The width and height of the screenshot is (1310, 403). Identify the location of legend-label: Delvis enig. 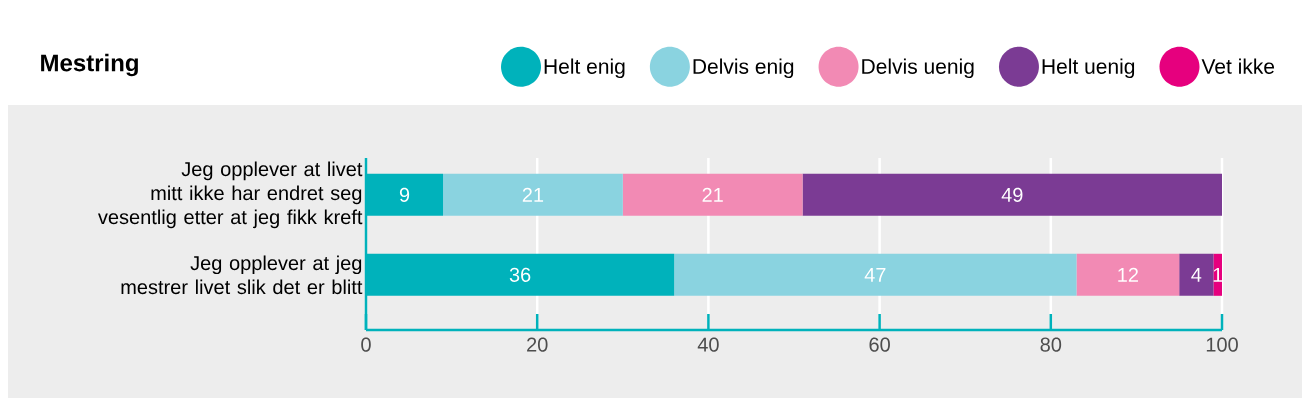
(743, 68).